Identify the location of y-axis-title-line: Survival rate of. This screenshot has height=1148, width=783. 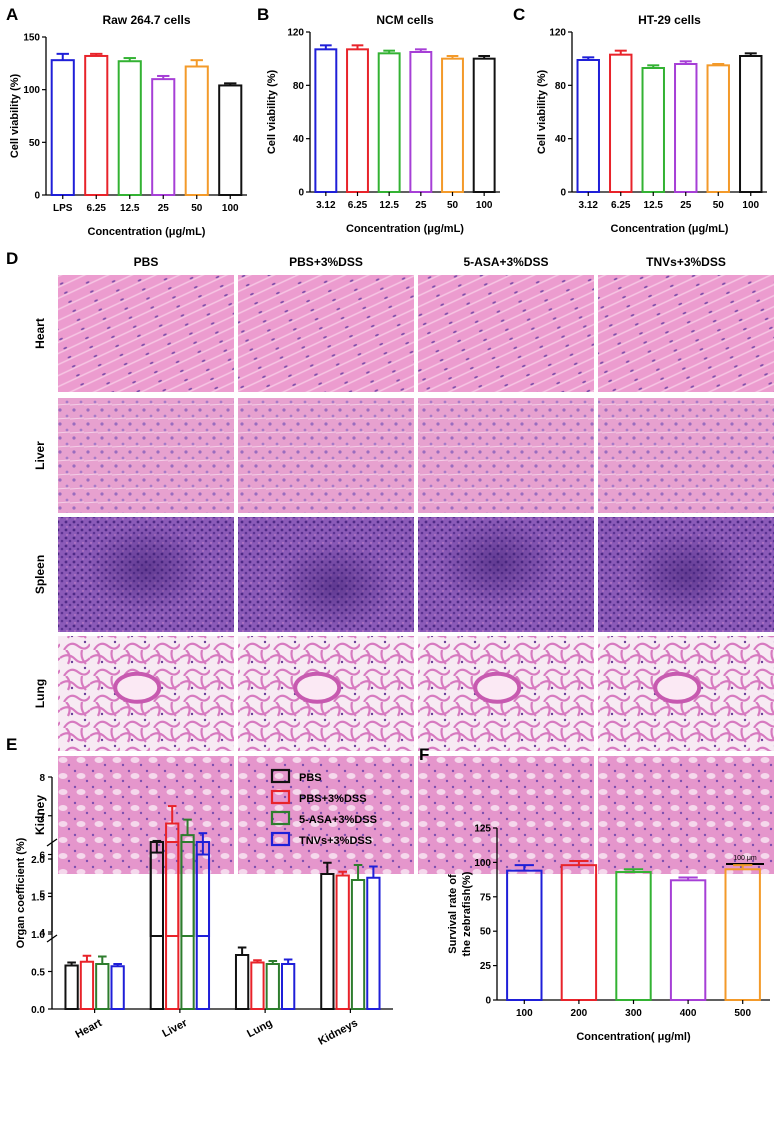
(453, 914).